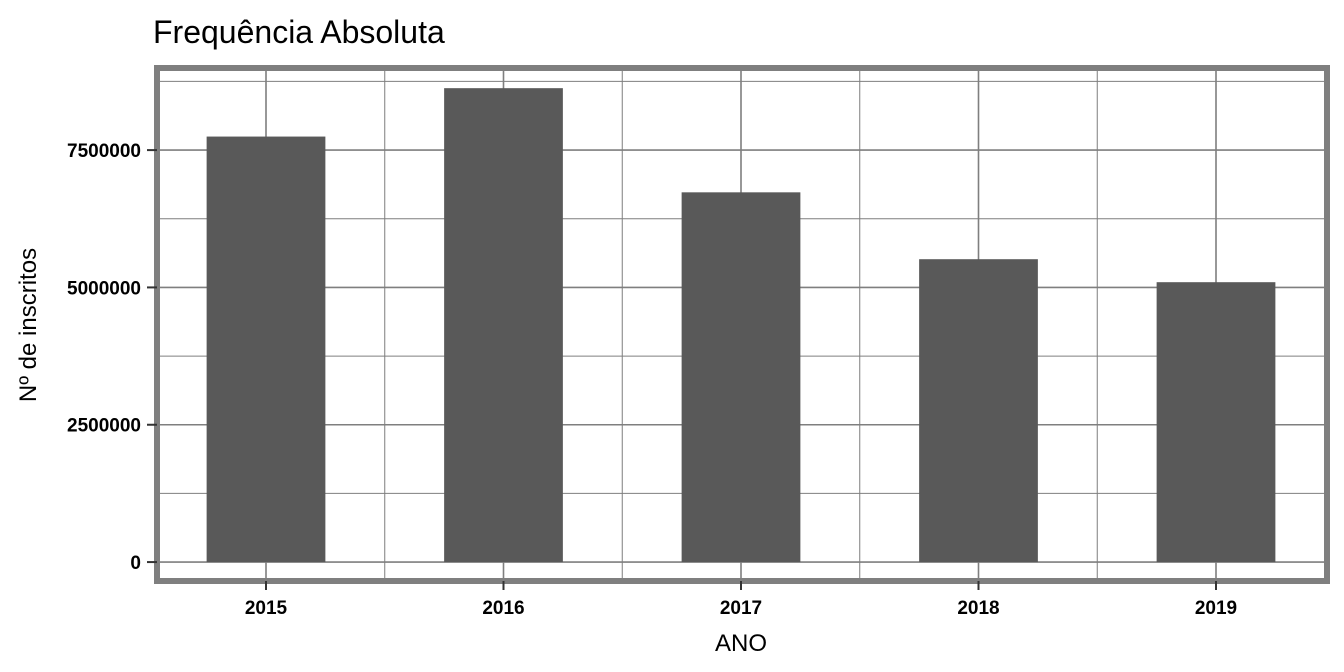 The width and height of the screenshot is (1344, 672). Describe the element at coordinates (1216, 422) in the screenshot. I see `bar-2019` at that location.